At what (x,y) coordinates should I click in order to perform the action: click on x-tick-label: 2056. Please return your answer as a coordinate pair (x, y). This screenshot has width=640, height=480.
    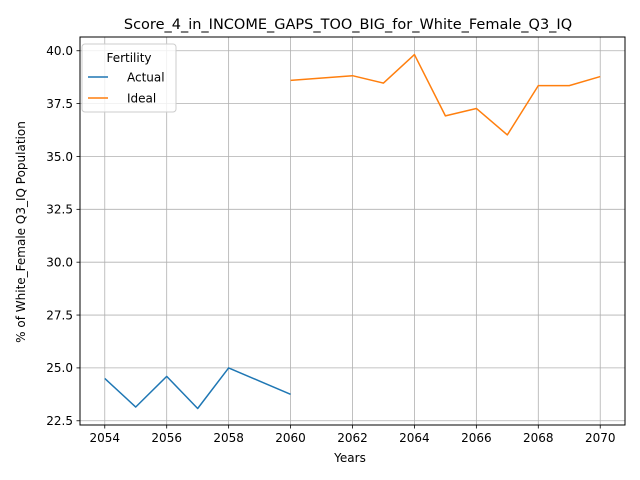
    Looking at the image, I should click on (166, 438).